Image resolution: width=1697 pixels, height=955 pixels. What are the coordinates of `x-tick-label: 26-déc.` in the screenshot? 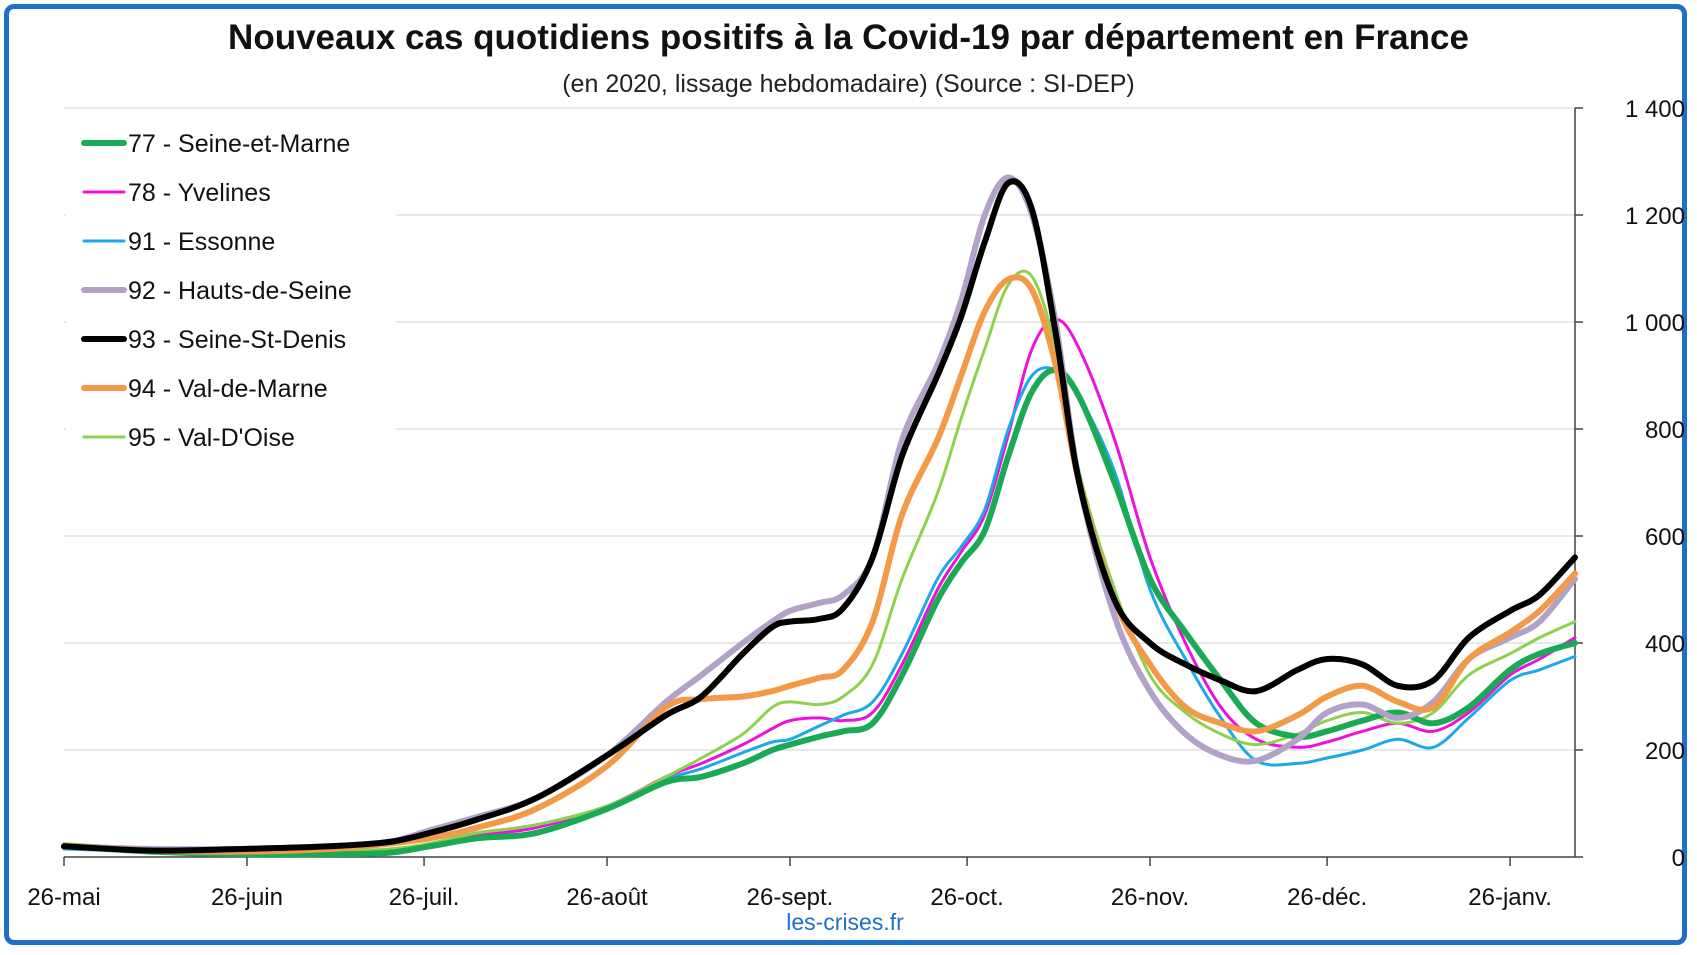 It's located at (1327, 897).